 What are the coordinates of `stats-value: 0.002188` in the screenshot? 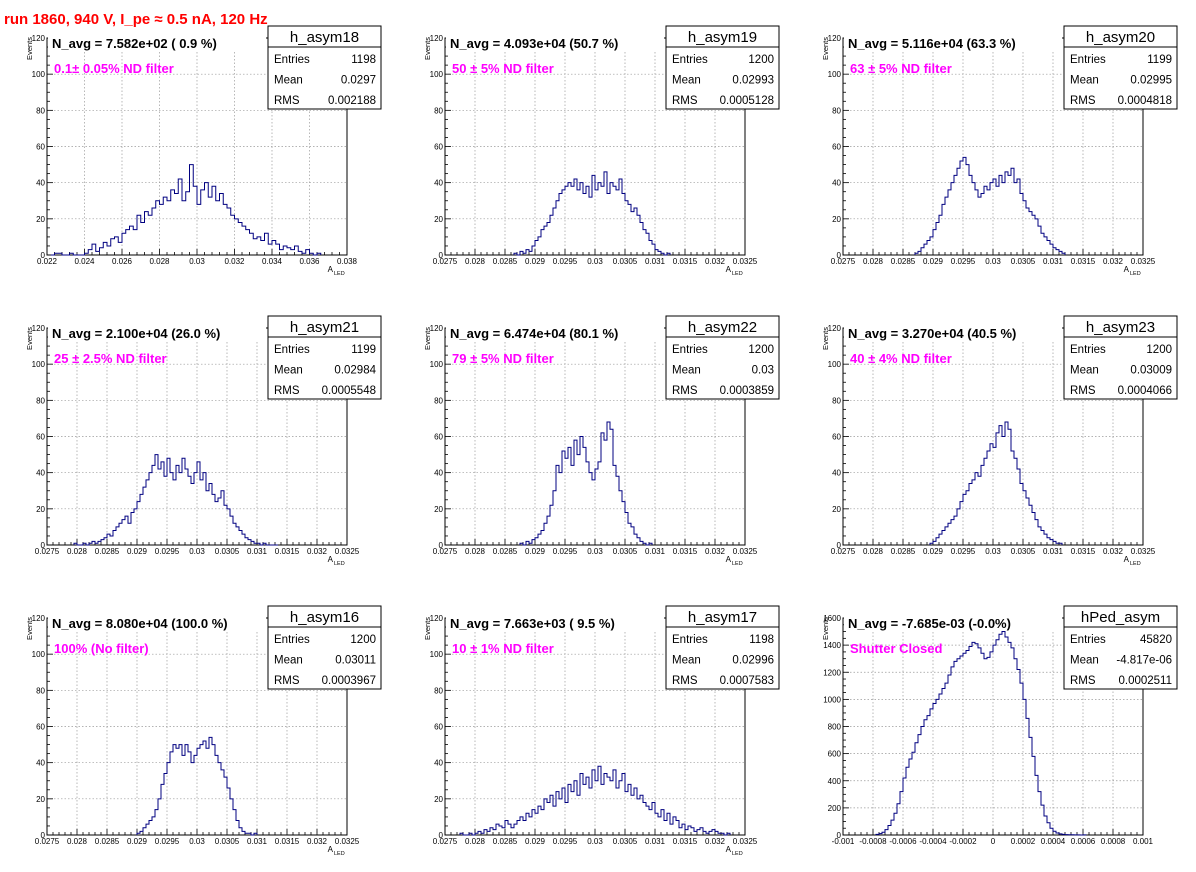 It's located at (352, 101).